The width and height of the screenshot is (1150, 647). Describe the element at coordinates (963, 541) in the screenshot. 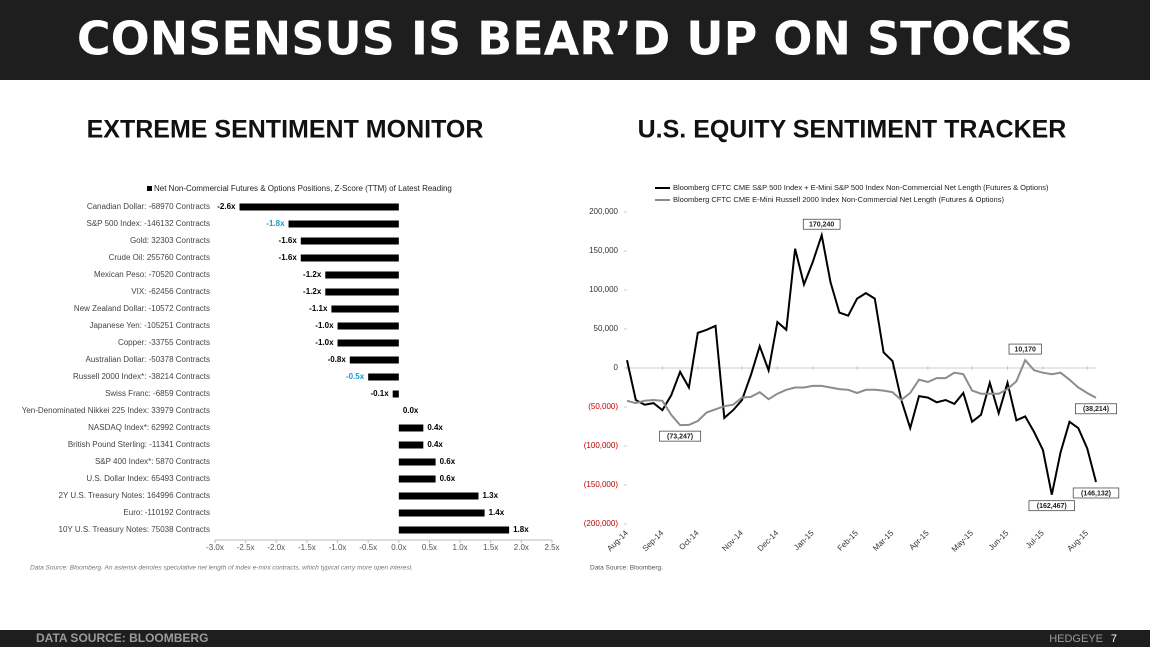

I see `x-tick-label: May-15` at that location.